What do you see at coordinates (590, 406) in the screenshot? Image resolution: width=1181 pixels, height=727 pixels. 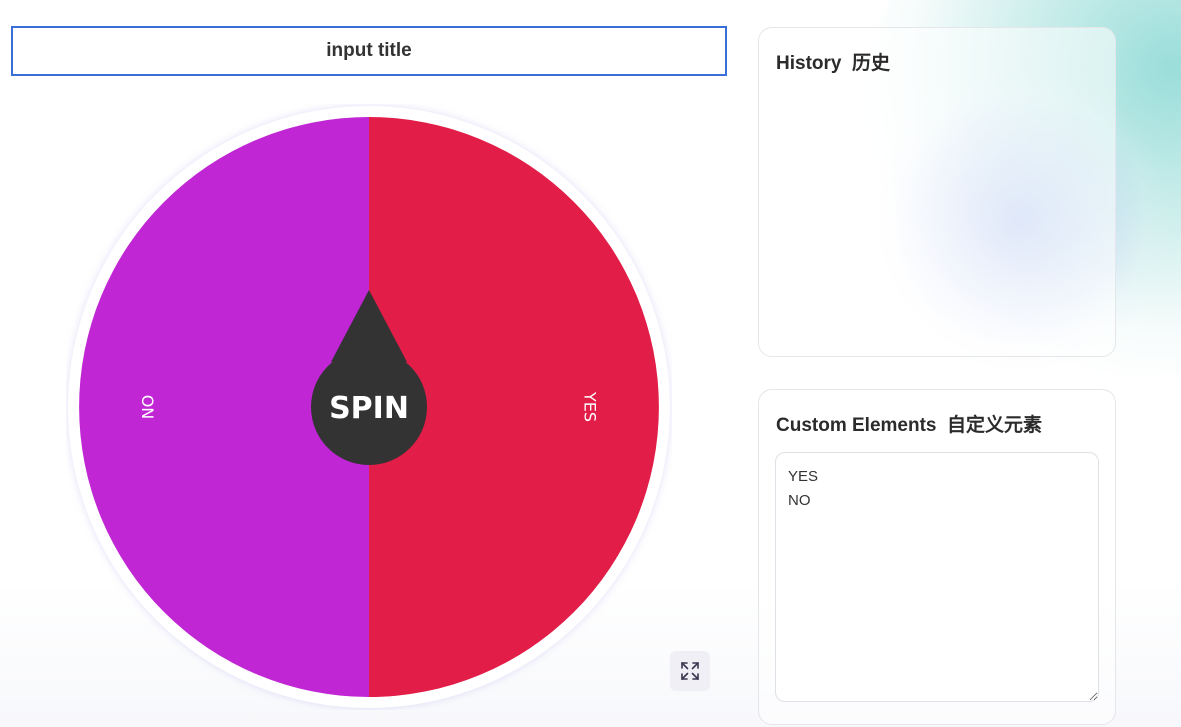 I see `wheel-segment-label: YES` at bounding box center [590, 406].